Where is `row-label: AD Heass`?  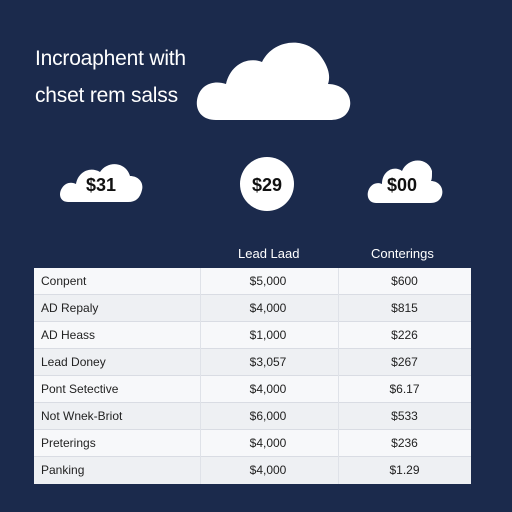 row-label: AD Heass is located at coordinates (68, 335).